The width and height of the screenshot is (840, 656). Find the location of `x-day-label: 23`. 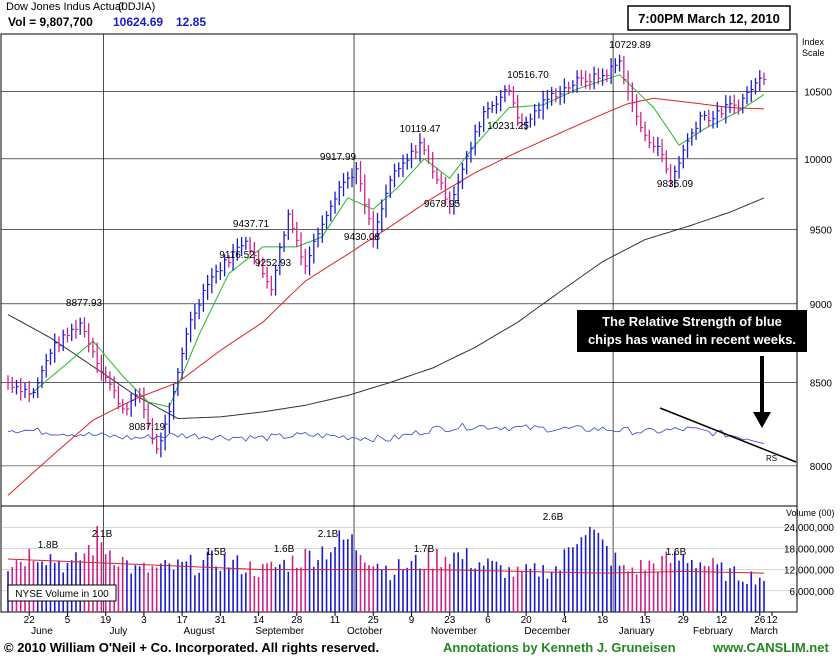

x-day-label: 23 is located at coordinates (450, 620).